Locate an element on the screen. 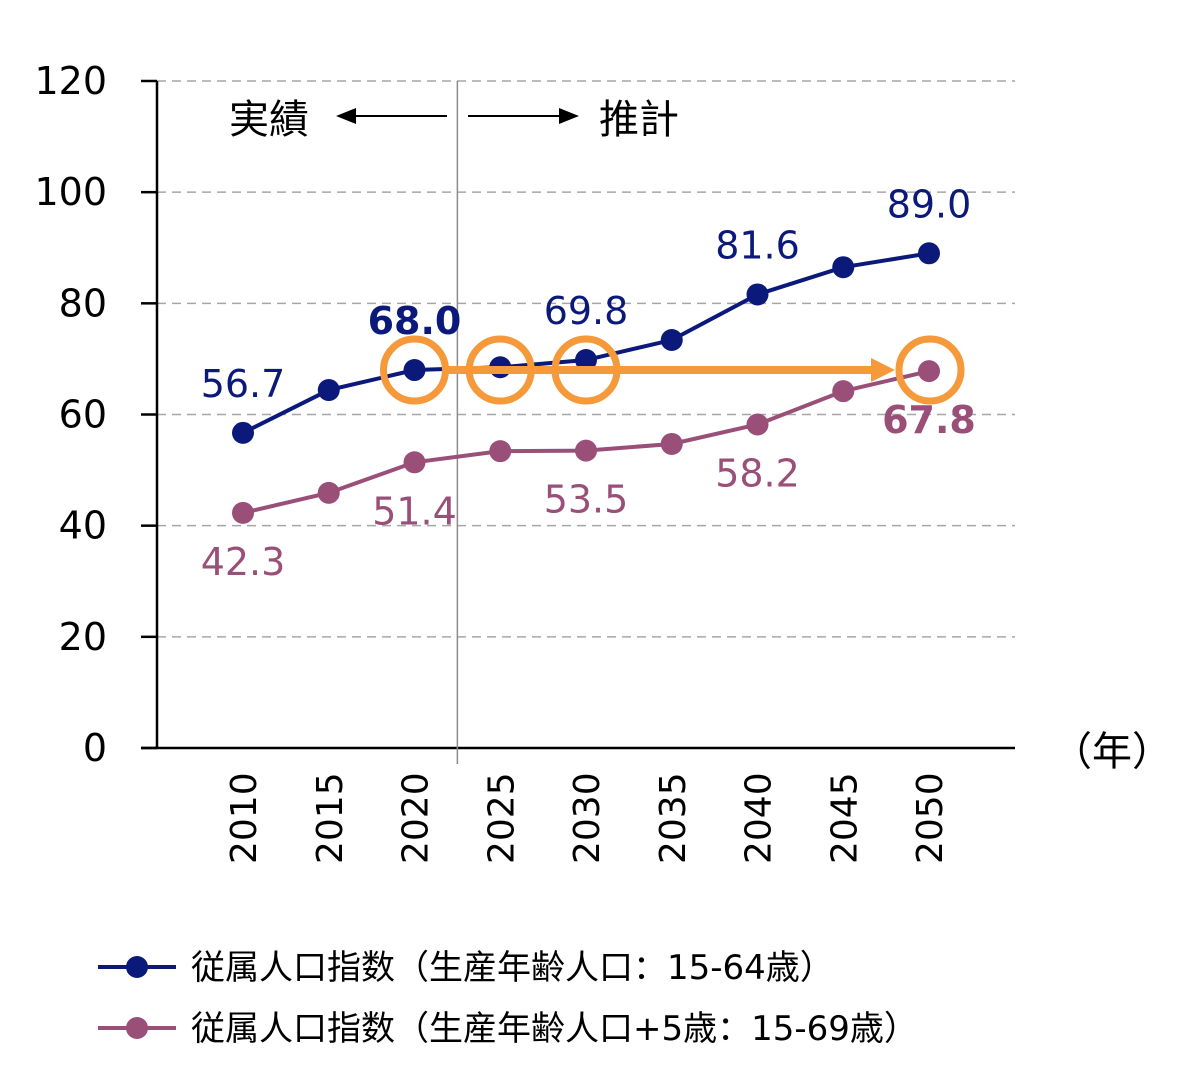 The image size is (1200, 1075). right-arrow-head-icon is located at coordinates (569, 116).